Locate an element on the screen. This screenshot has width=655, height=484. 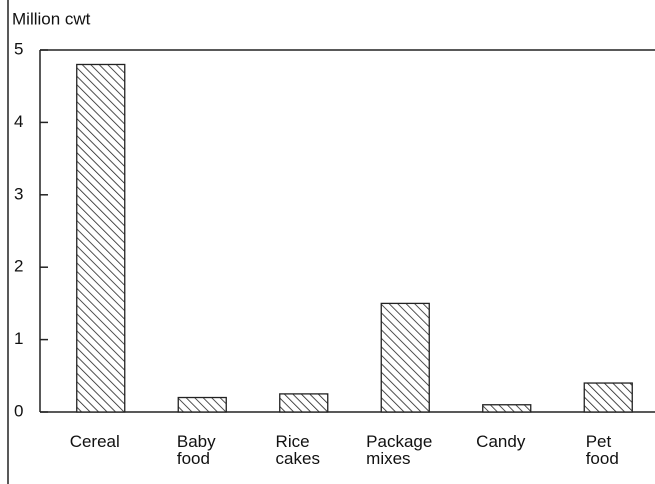
y-tick-label: 0 is located at coordinates (18, 410).